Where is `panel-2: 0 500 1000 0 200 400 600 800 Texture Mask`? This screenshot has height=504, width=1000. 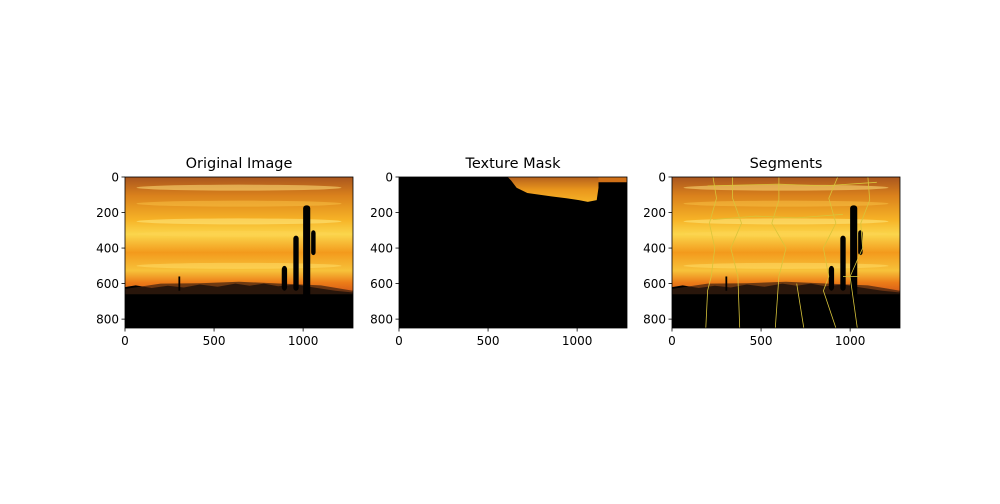 panel-2: 0 500 1000 0 200 400 600 800 Texture Mask is located at coordinates (499, 252).